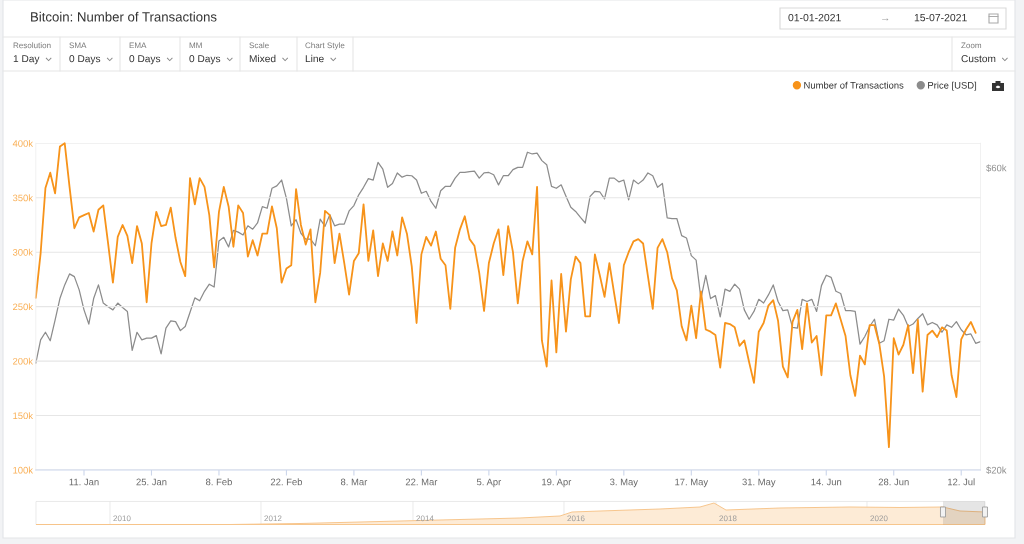 The width and height of the screenshot is (1024, 544). What do you see at coordinates (84, 482) in the screenshot?
I see `x-tick-label: 11. Jan` at bounding box center [84, 482].